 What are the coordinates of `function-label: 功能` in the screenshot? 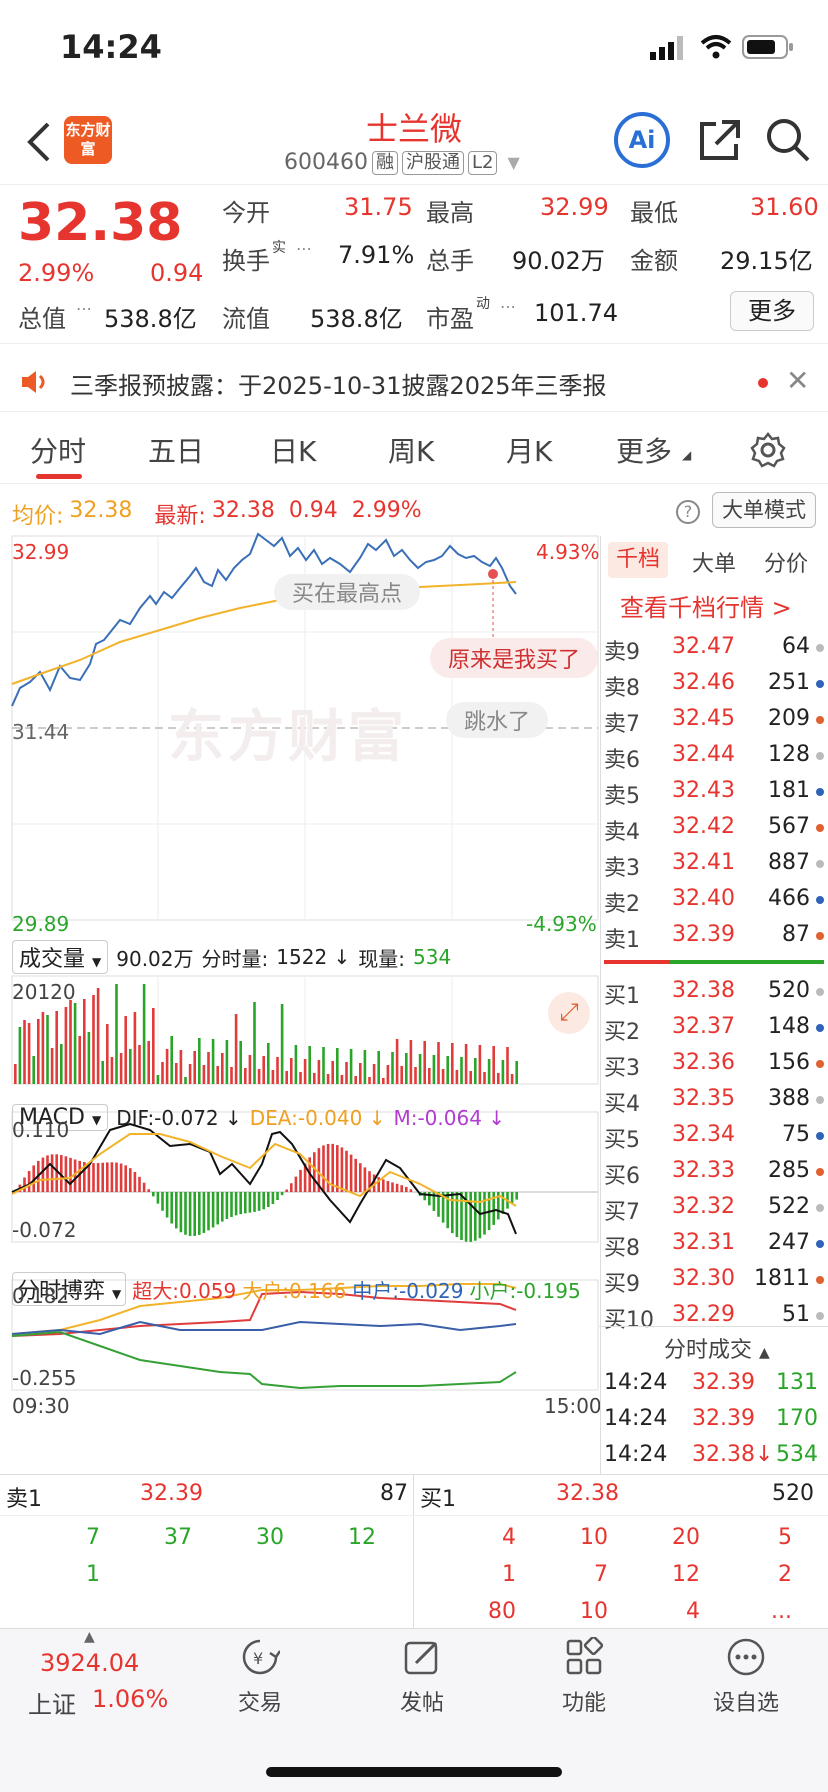 It's located at (583, 1703).